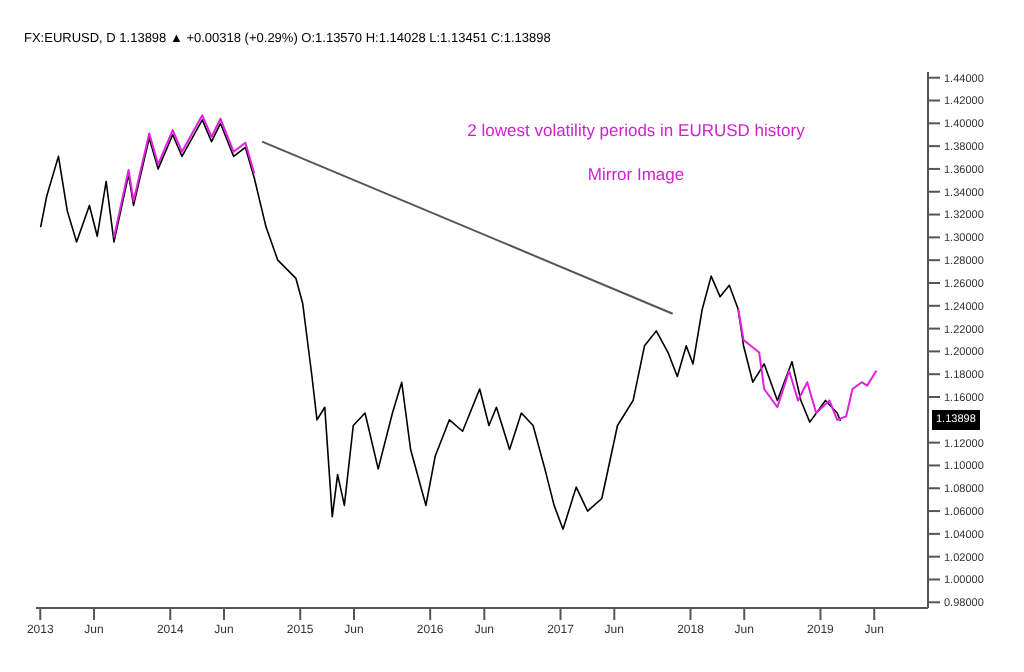 The width and height of the screenshot is (1024, 672). Describe the element at coordinates (636, 174) in the screenshot. I see `annotation: Mirror Image` at that location.